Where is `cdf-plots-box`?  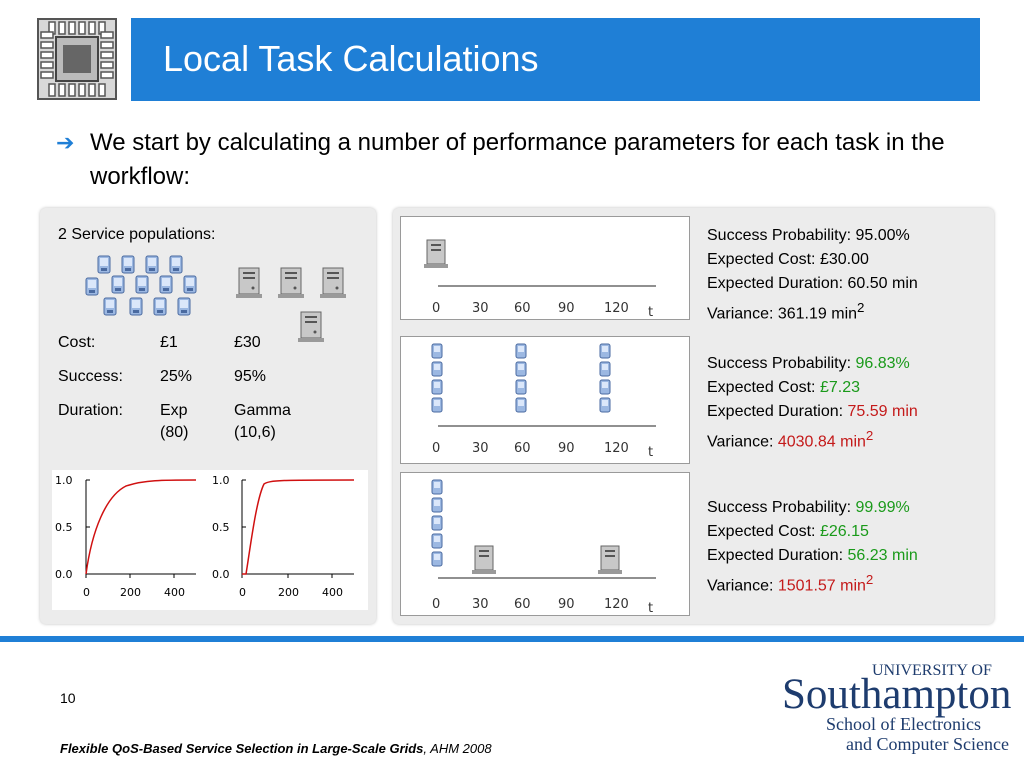 cdf-plots-box is located at coordinates (210, 540).